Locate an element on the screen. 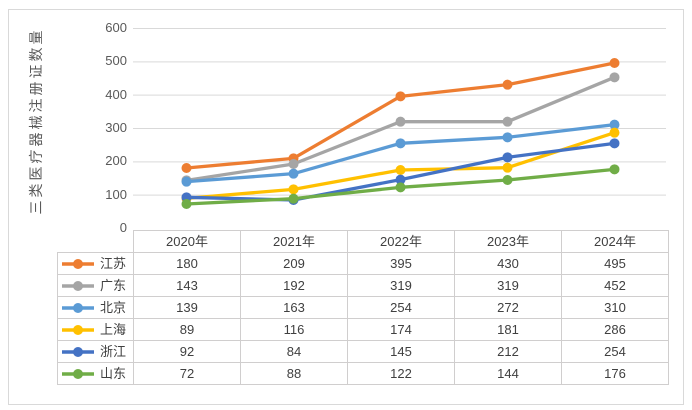 The width and height of the screenshot is (692, 410). table-row: 山东 72 88 122 144 176 is located at coordinates (363, 373).